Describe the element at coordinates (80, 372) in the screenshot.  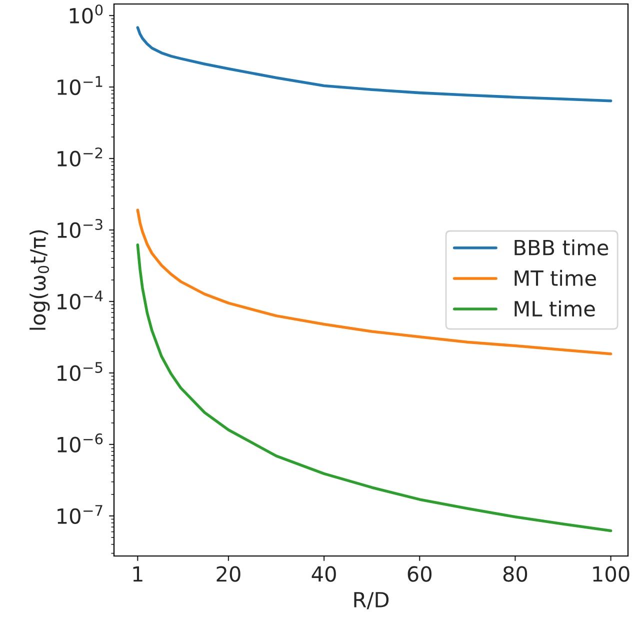
I see `y-tick-label: 10$^{−5}$` at that location.